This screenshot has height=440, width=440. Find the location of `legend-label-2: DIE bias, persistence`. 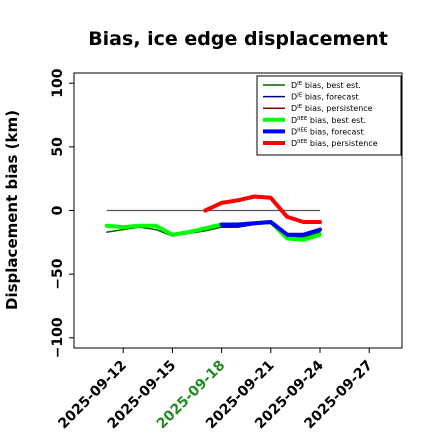

legend-label-2: DIE bias, persistence is located at coordinates (332, 108).